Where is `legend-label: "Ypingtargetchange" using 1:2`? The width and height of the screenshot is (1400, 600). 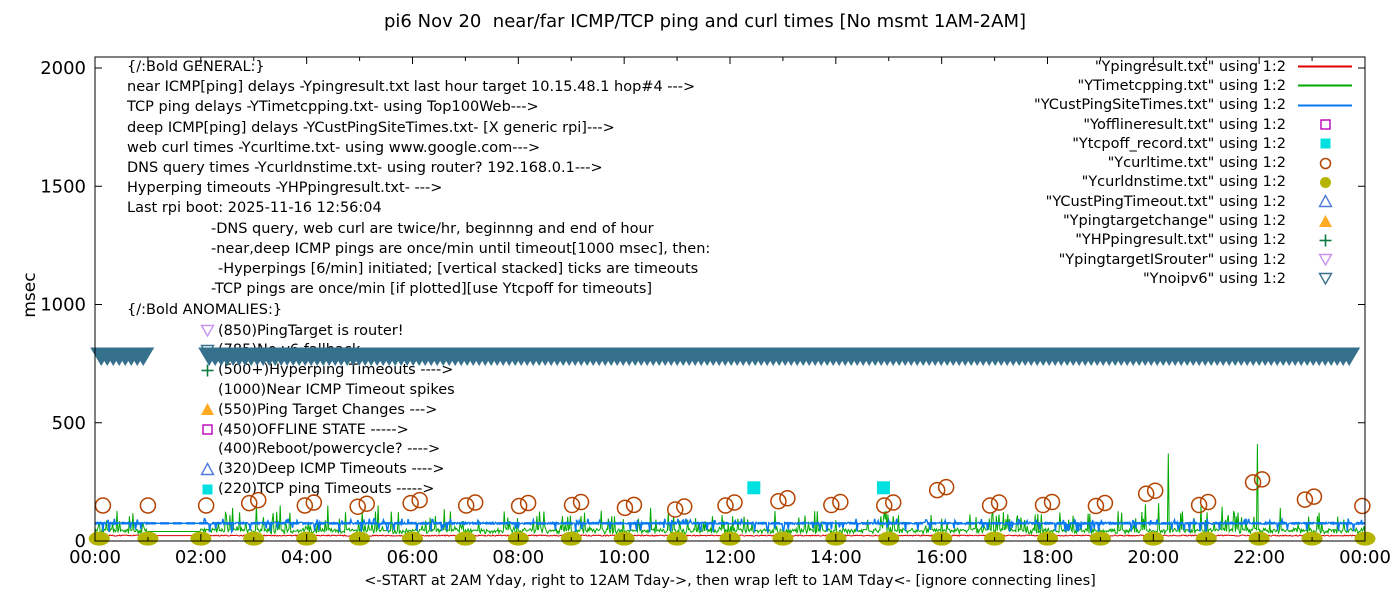 legend-label: "Ypingtargetchange" using 1:2 is located at coordinates (1174, 221).